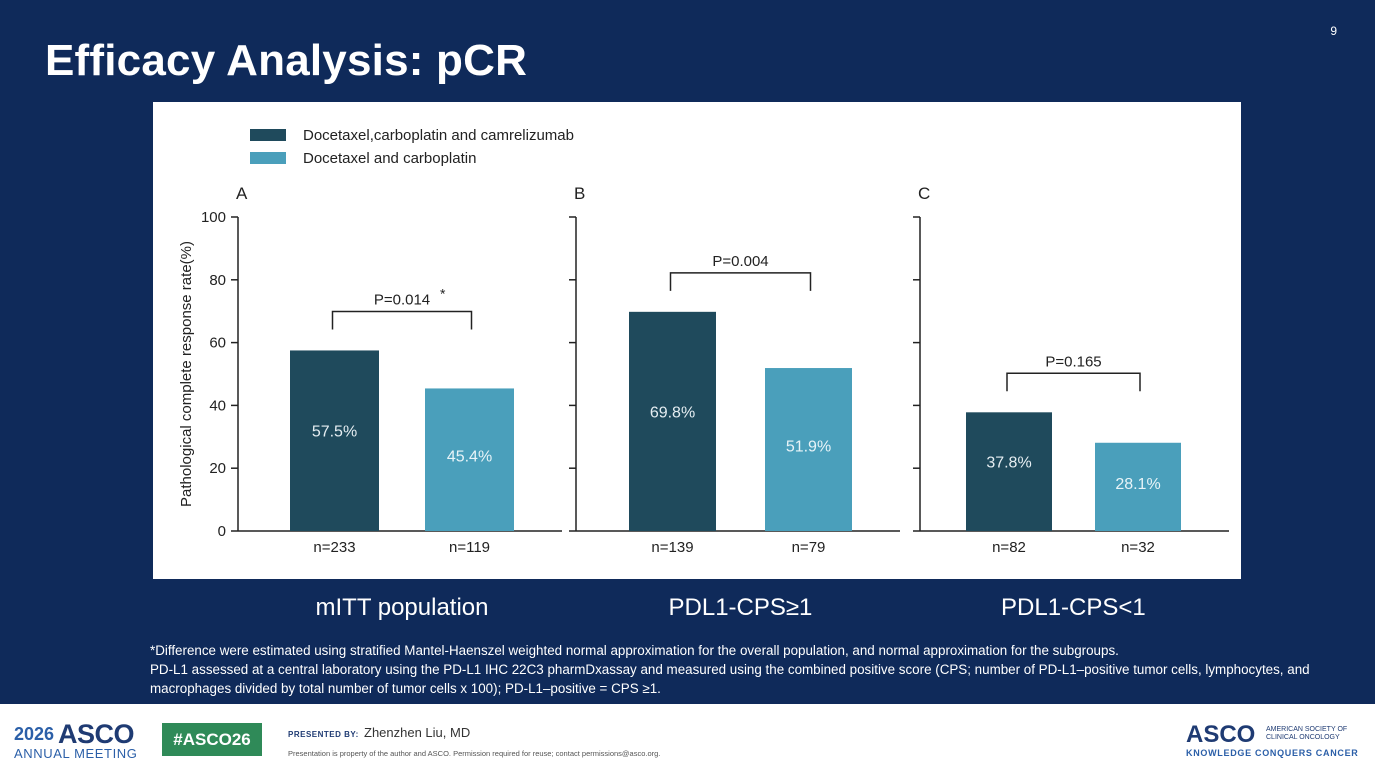  Describe the element at coordinates (402, 299) in the screenshot. I see `panel-a-p-value: P=0.014` at that location.